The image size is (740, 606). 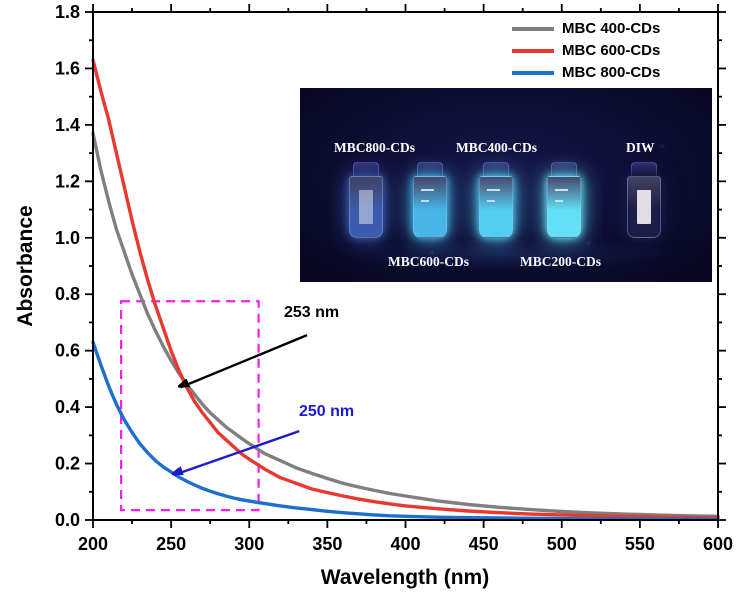 I want to click on legend-swatch-red, so click(x=533, y=50).